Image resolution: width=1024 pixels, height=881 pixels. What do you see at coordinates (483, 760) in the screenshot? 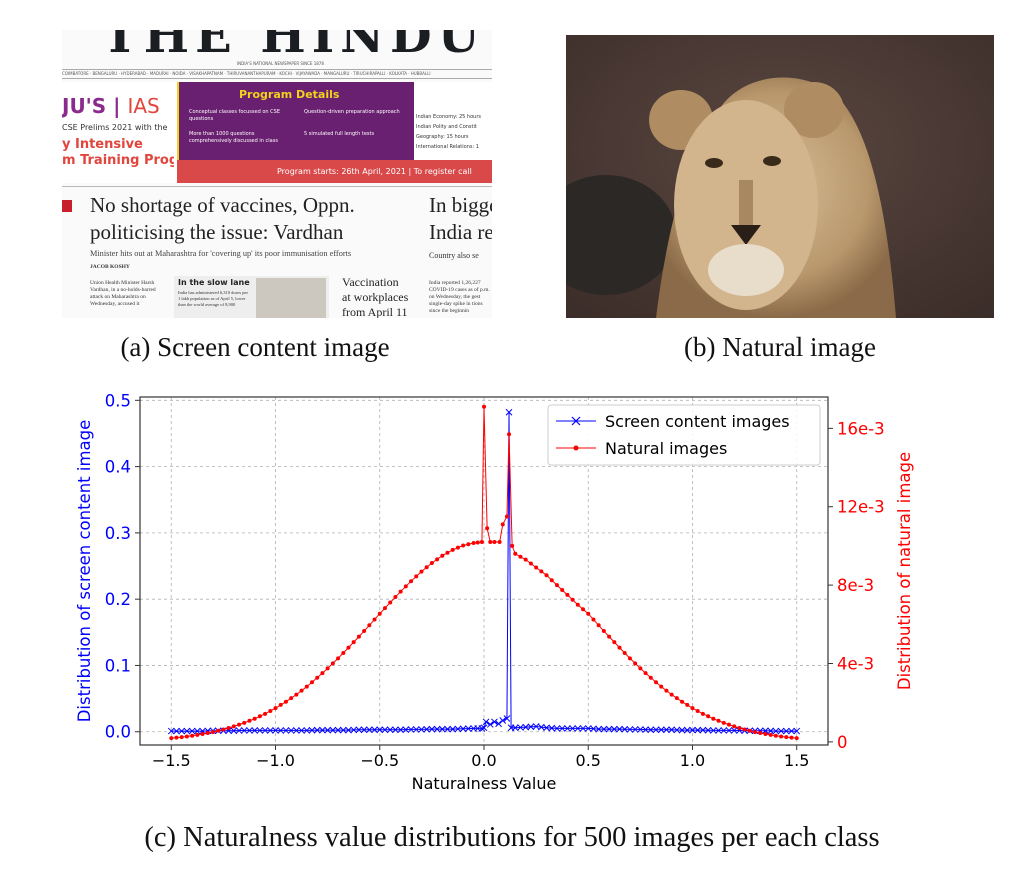
I see `x-tick-label: 0.0` at bounding box center [483, 760].